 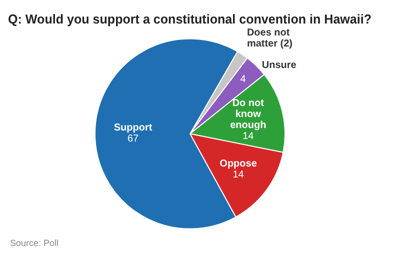 What do you see at coordinates (248, 114) in the screenshot?
I see `slice-label: Do not know enough` at bounding box center [248, 114].